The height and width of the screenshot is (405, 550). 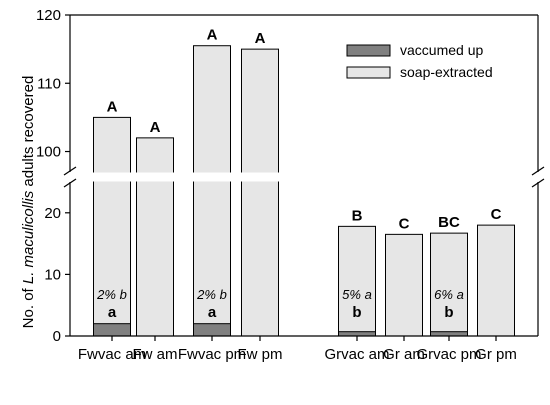 I want to click on percent-label: 6% a, so click(x=449, y=294).